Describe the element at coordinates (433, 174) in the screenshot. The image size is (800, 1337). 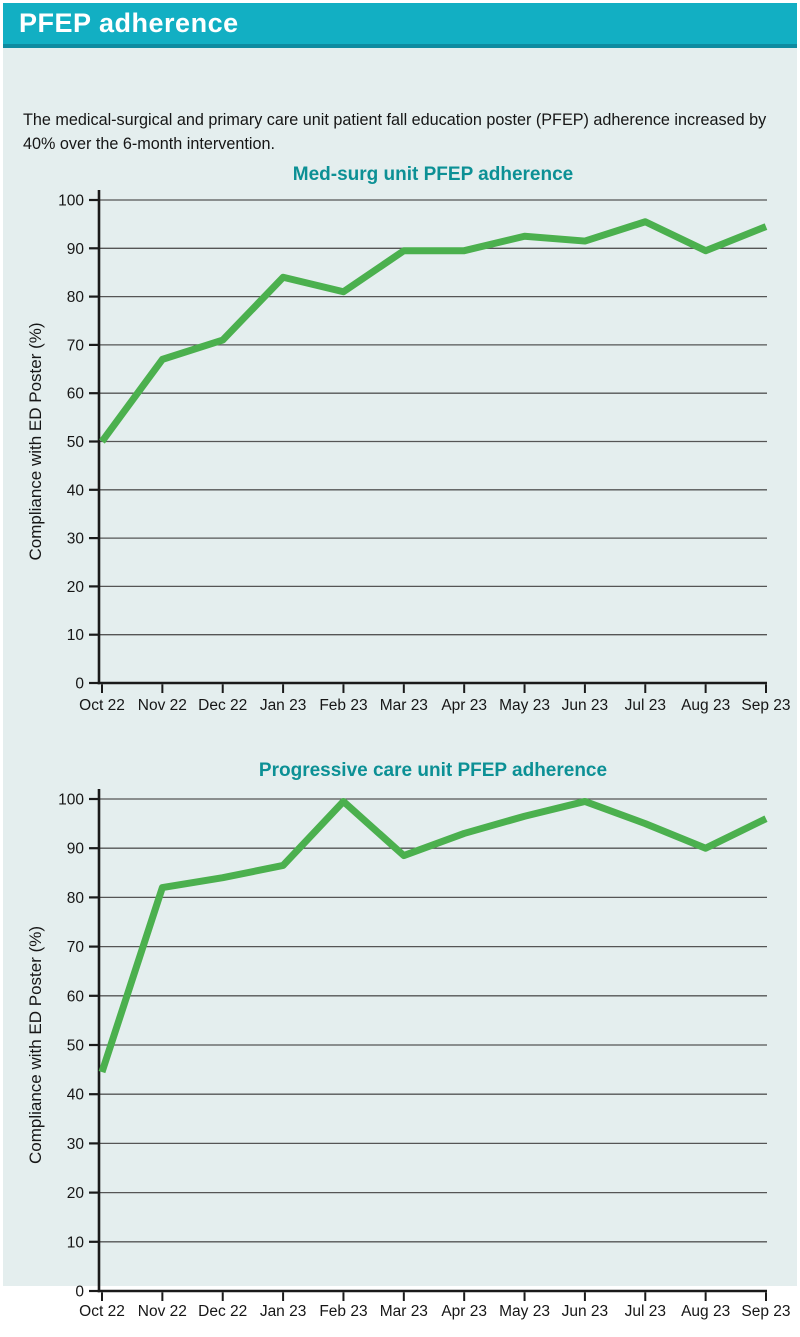
I see `med-surg-chart-title: Med-surg unit PFEP adherence` at that location.